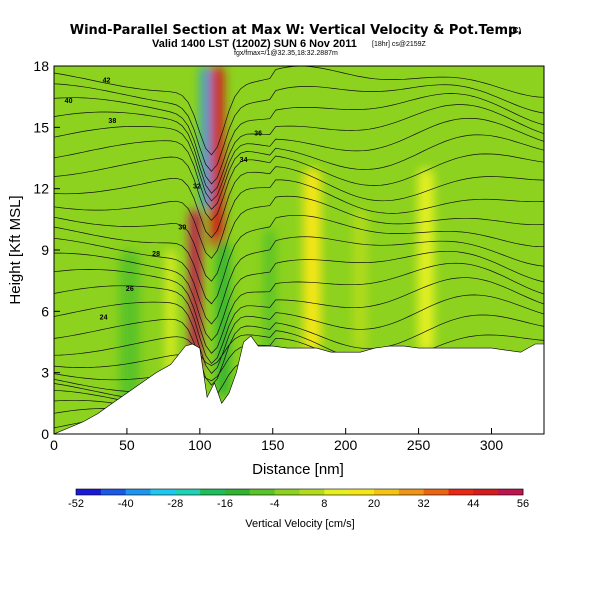 Image resolution: width=600 pixels, height=600 pixels. What do you see at coordinates (324, 504) in the screenshot?
I see `colorbar-tick-label: 8` at bounding box center [324, 504].